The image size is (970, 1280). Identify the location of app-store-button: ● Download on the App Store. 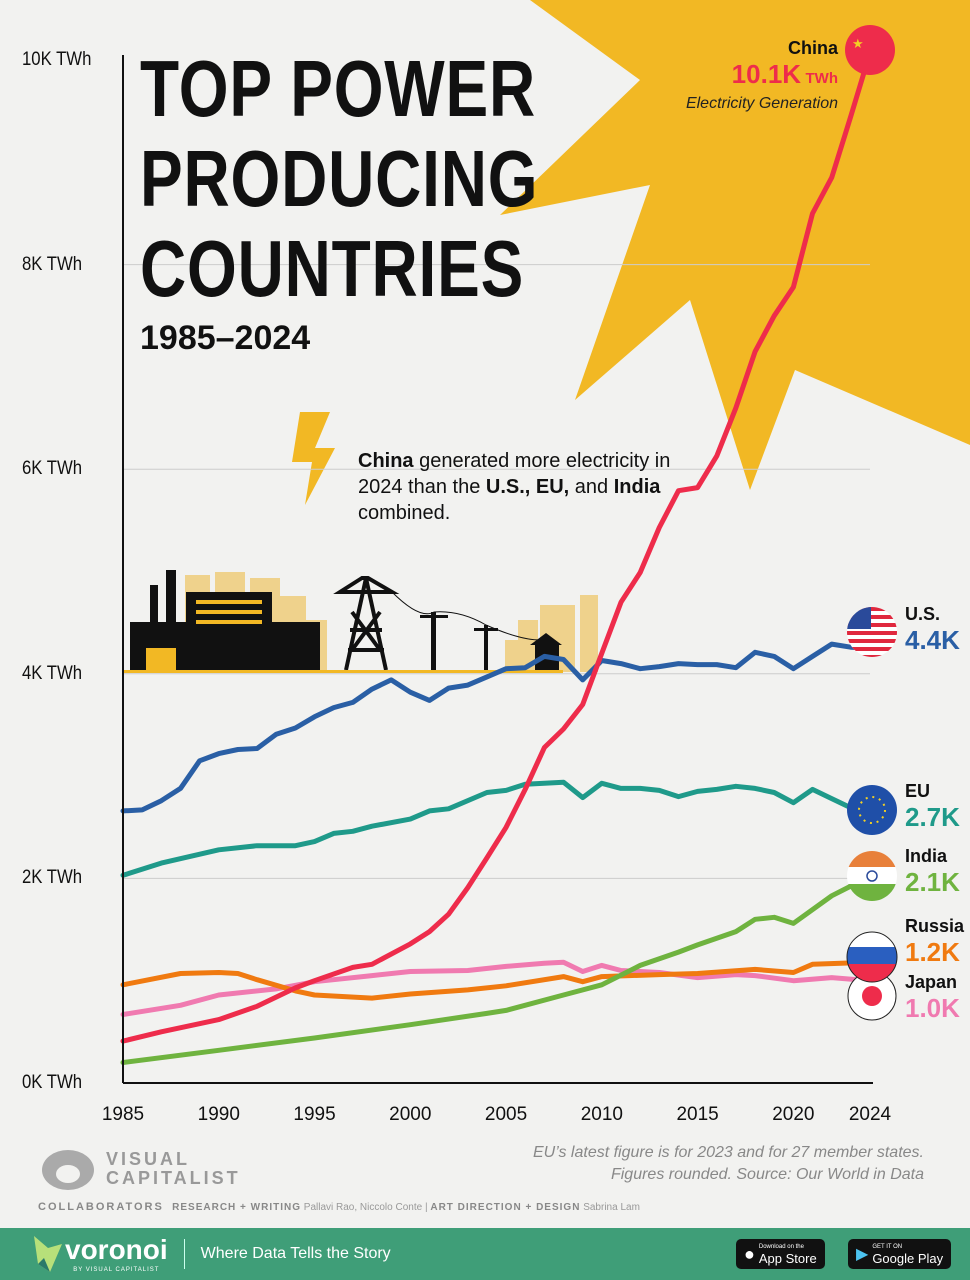
(780, 1254).